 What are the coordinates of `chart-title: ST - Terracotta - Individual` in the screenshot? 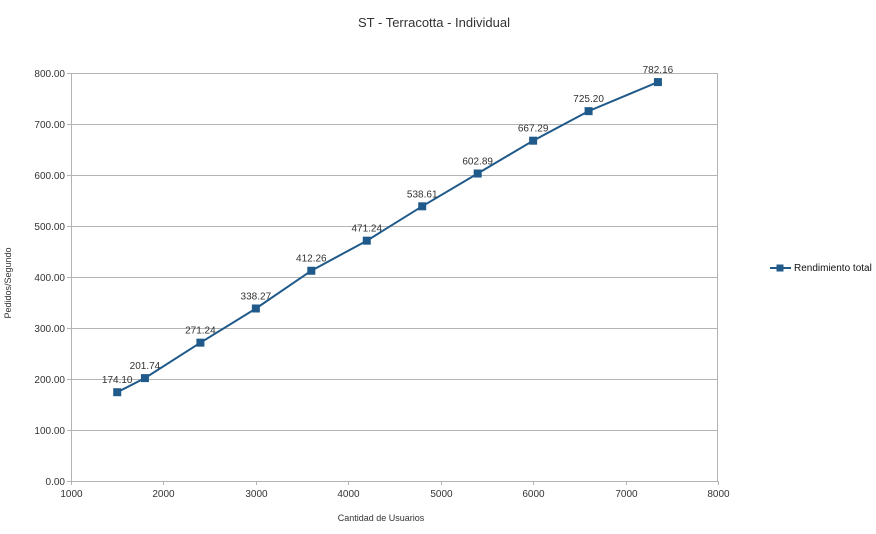 It's located at (434, 22).